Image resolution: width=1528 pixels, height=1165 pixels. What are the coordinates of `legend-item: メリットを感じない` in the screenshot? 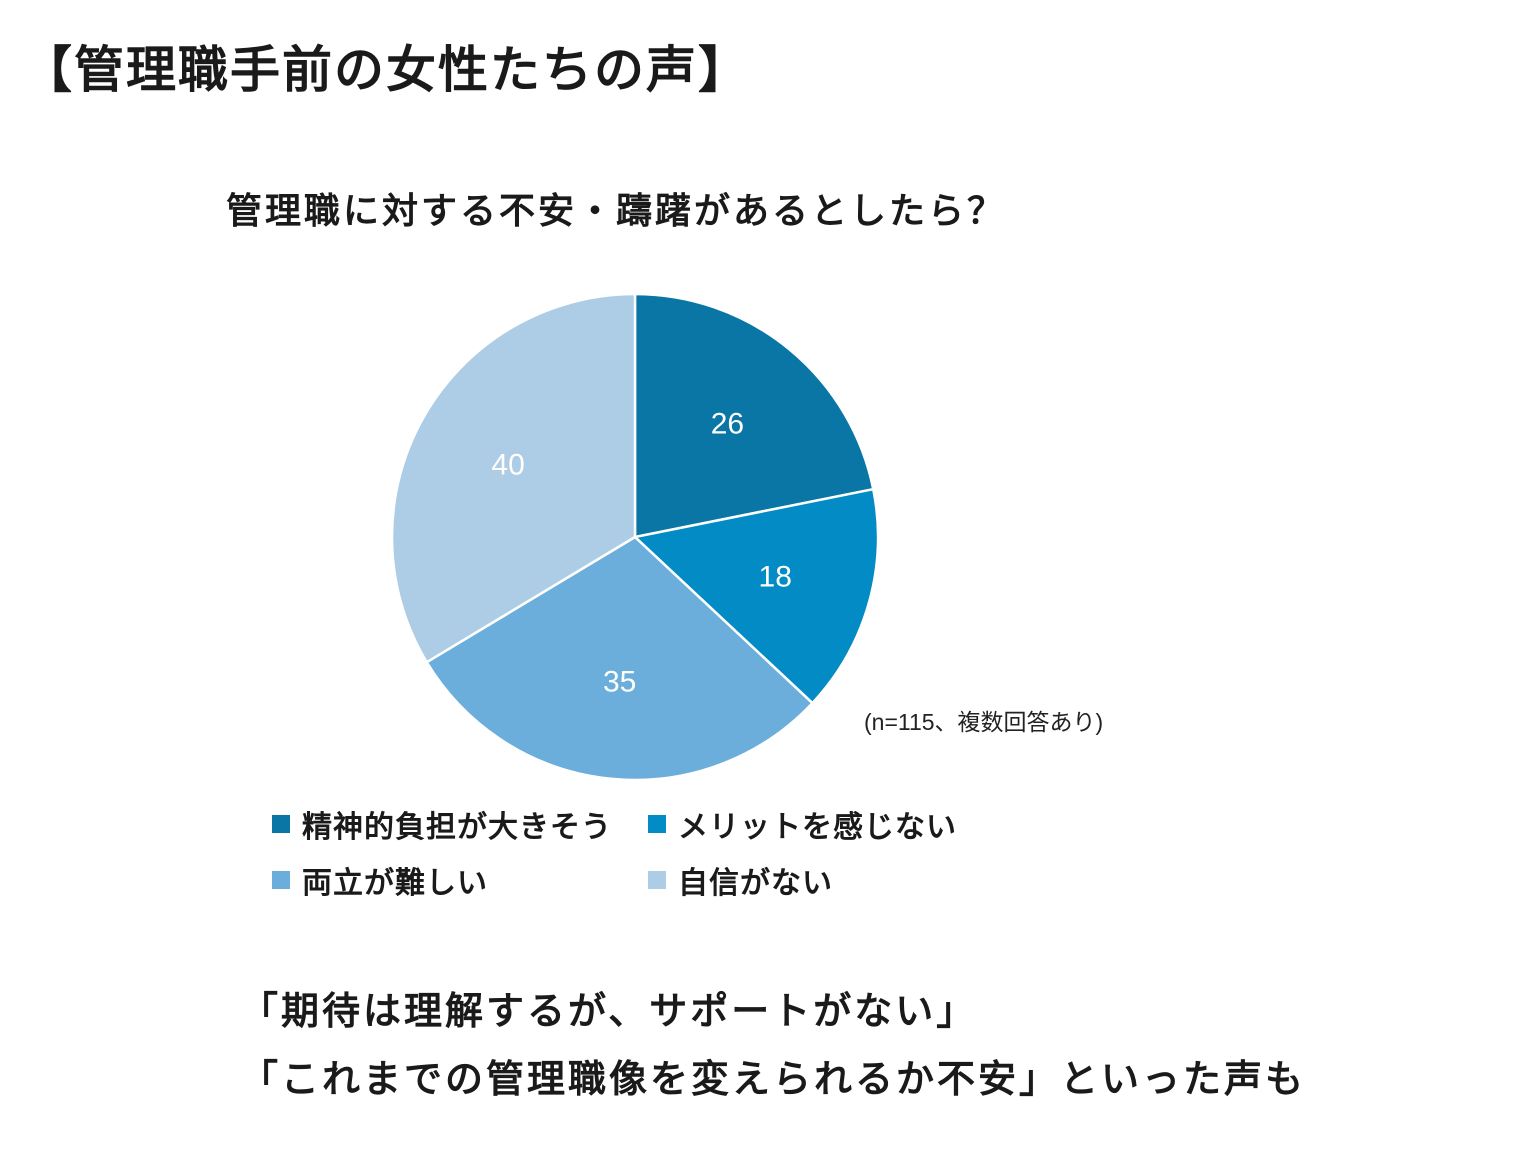 It's located at (838, 825).